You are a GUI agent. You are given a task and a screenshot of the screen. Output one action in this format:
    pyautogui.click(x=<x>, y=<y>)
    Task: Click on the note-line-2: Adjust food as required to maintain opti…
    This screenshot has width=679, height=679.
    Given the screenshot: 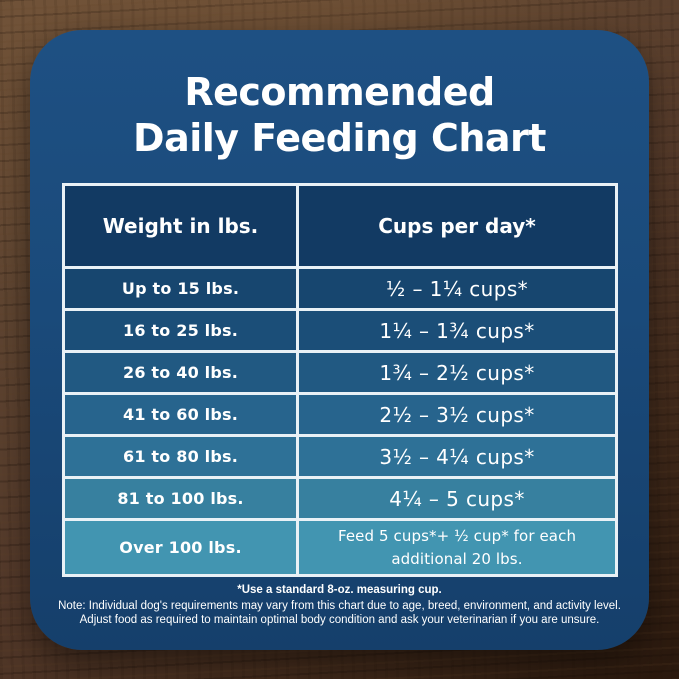 What is the action you would take?
    pyautogui.click(x=339, y=620)
    